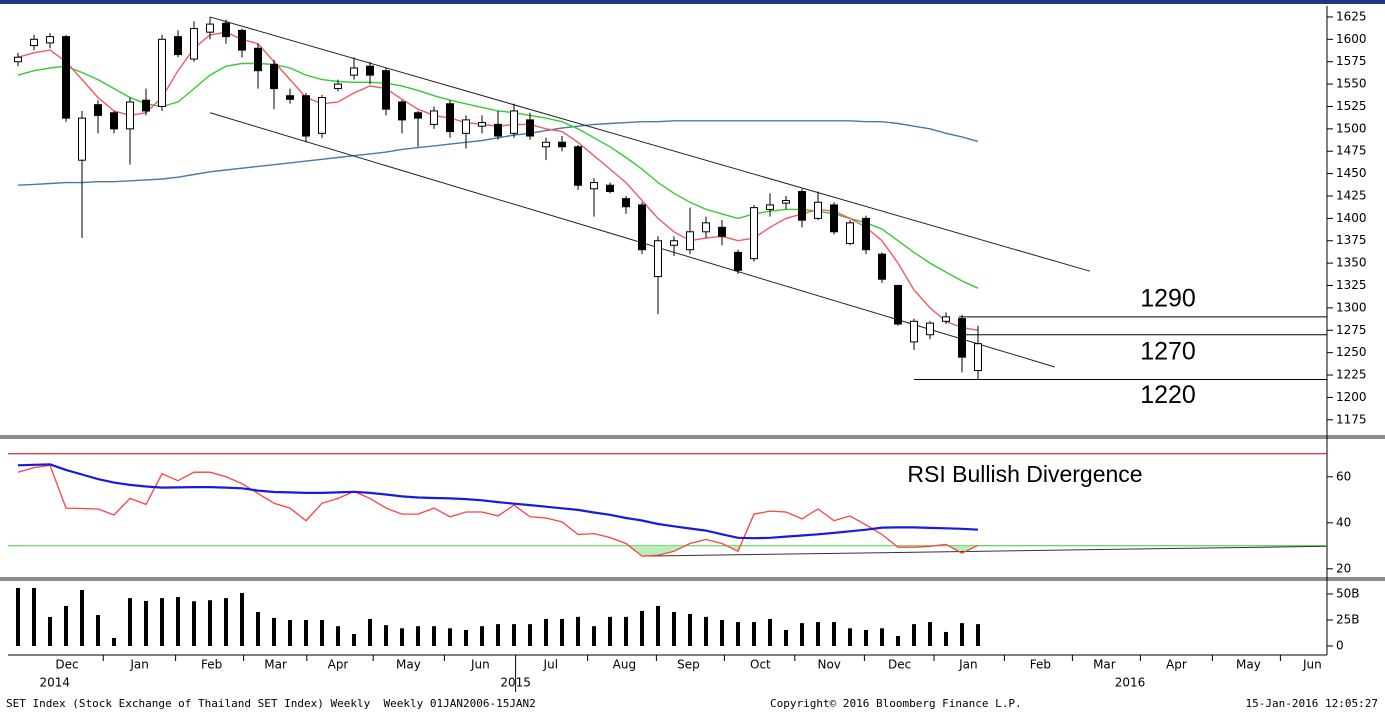 This screenshot has width=1385, height=713. What do you see at coordinates (692, 579) in the screenshot?
I see `panel-separator` at bounding box center [692, 579].